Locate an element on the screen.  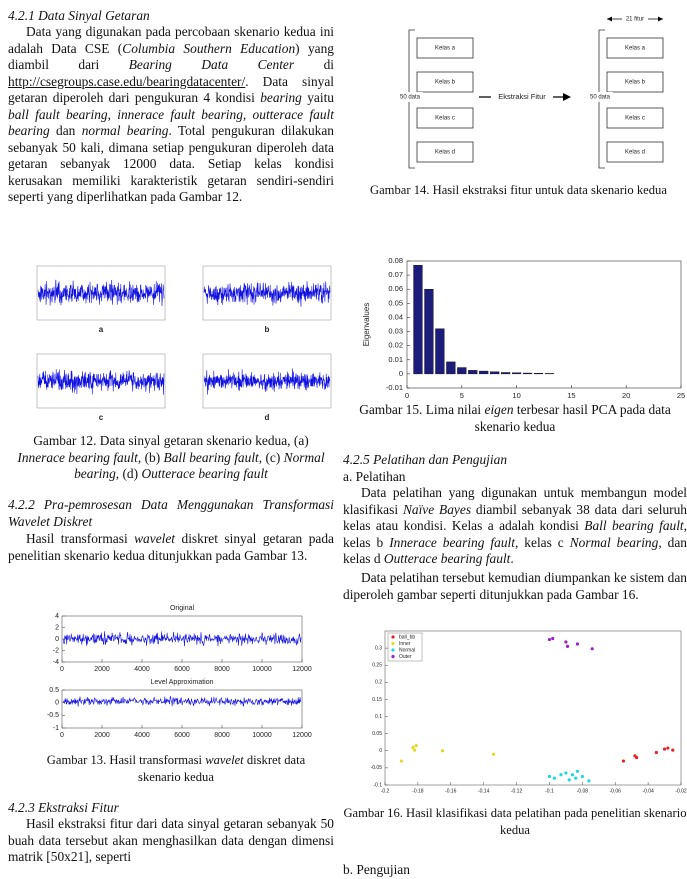
section-heading: 4.2.3 Ekstraksi Fitur is located at coordinates (171, 808).